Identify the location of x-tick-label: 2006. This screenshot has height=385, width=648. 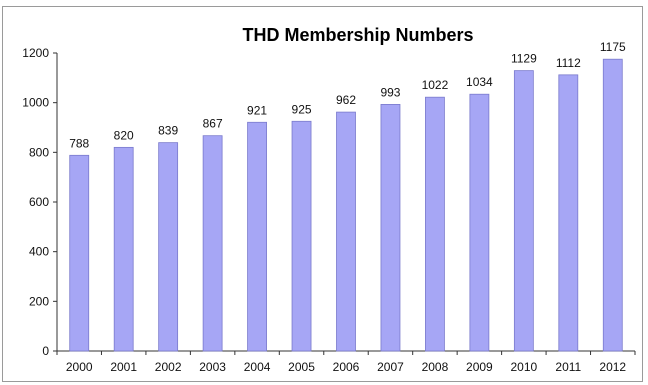
(346, 367).